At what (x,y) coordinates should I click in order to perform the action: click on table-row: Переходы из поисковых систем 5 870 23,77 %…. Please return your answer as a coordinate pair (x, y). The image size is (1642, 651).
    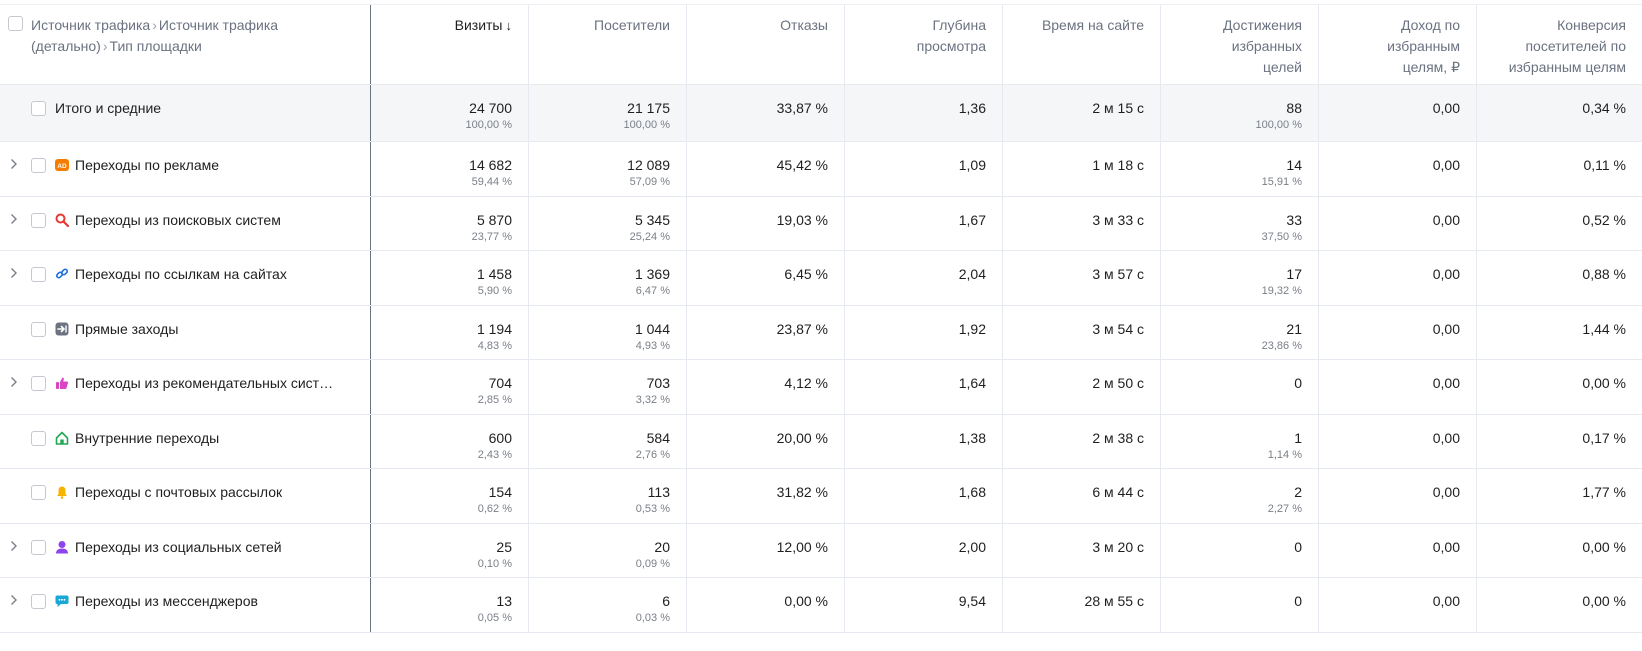
    Looking at the image, I should click on (821, 223).